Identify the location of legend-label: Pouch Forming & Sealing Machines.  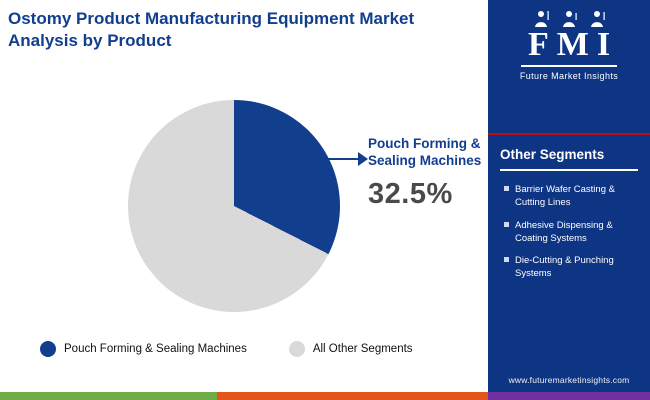
(155, 349).